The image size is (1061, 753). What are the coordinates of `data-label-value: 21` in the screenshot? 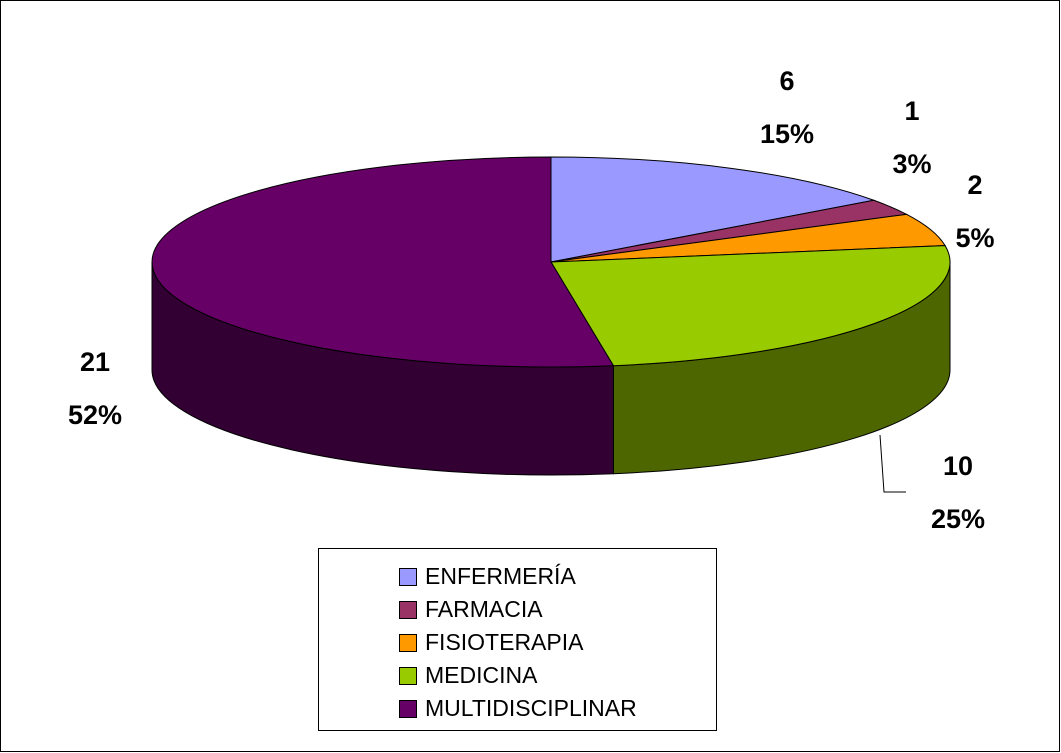 It's located at (95, 362).